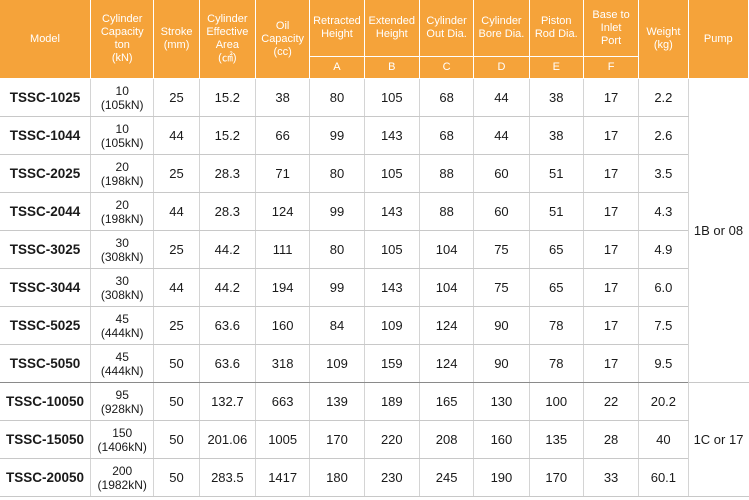 Image resolution: width=749 pixels, height=500 pixels. Describe the element at coordinates (663, 325) in the screenshot. I see `weight-cell: 7.5` at that location.